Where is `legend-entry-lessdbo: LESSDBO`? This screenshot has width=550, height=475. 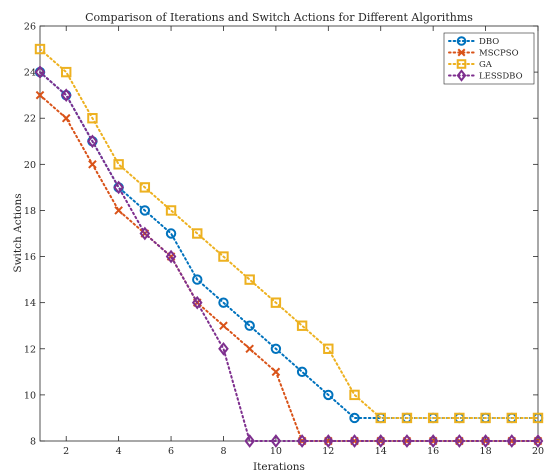 legend-entry-lessdbo: LESSDBO is located at coordinates (485, 75).